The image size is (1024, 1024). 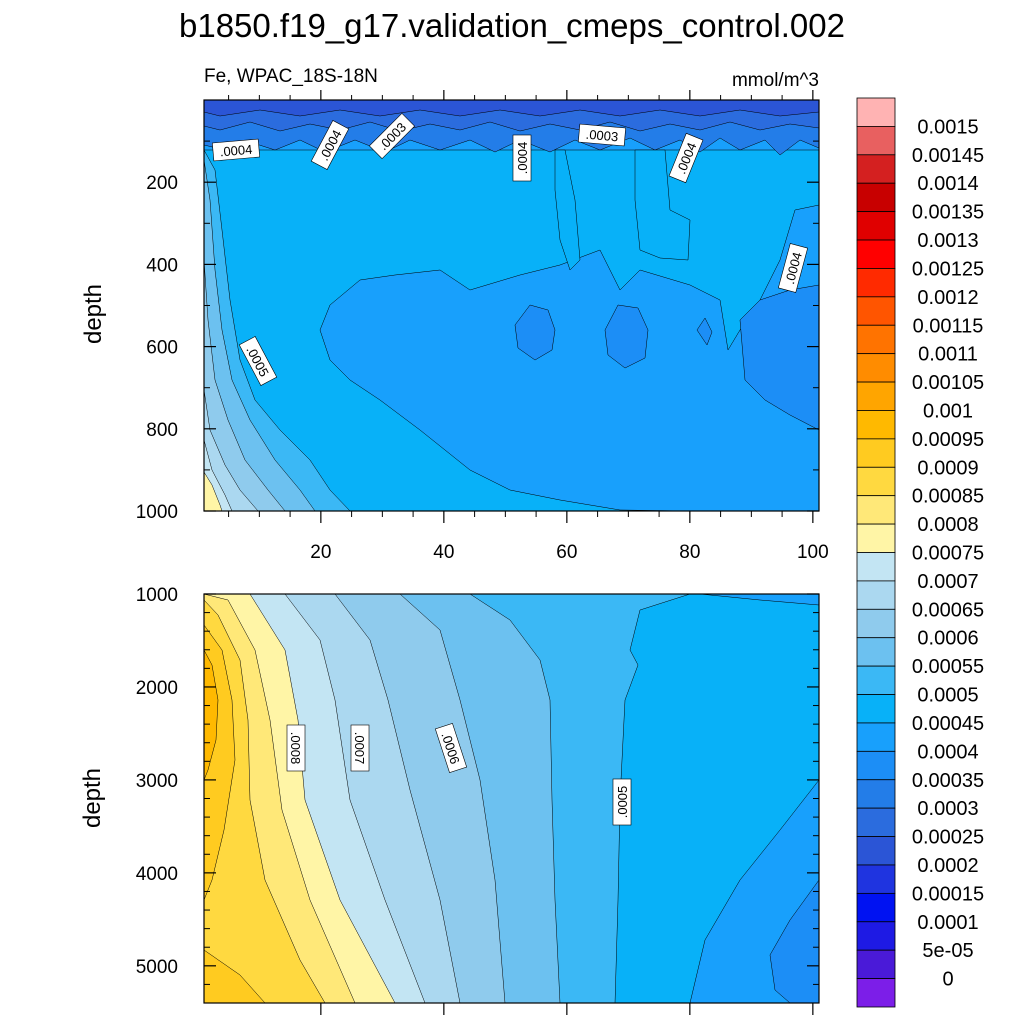 I want to click on colorbar-label: 0.00135, so click(x=948, y=213).